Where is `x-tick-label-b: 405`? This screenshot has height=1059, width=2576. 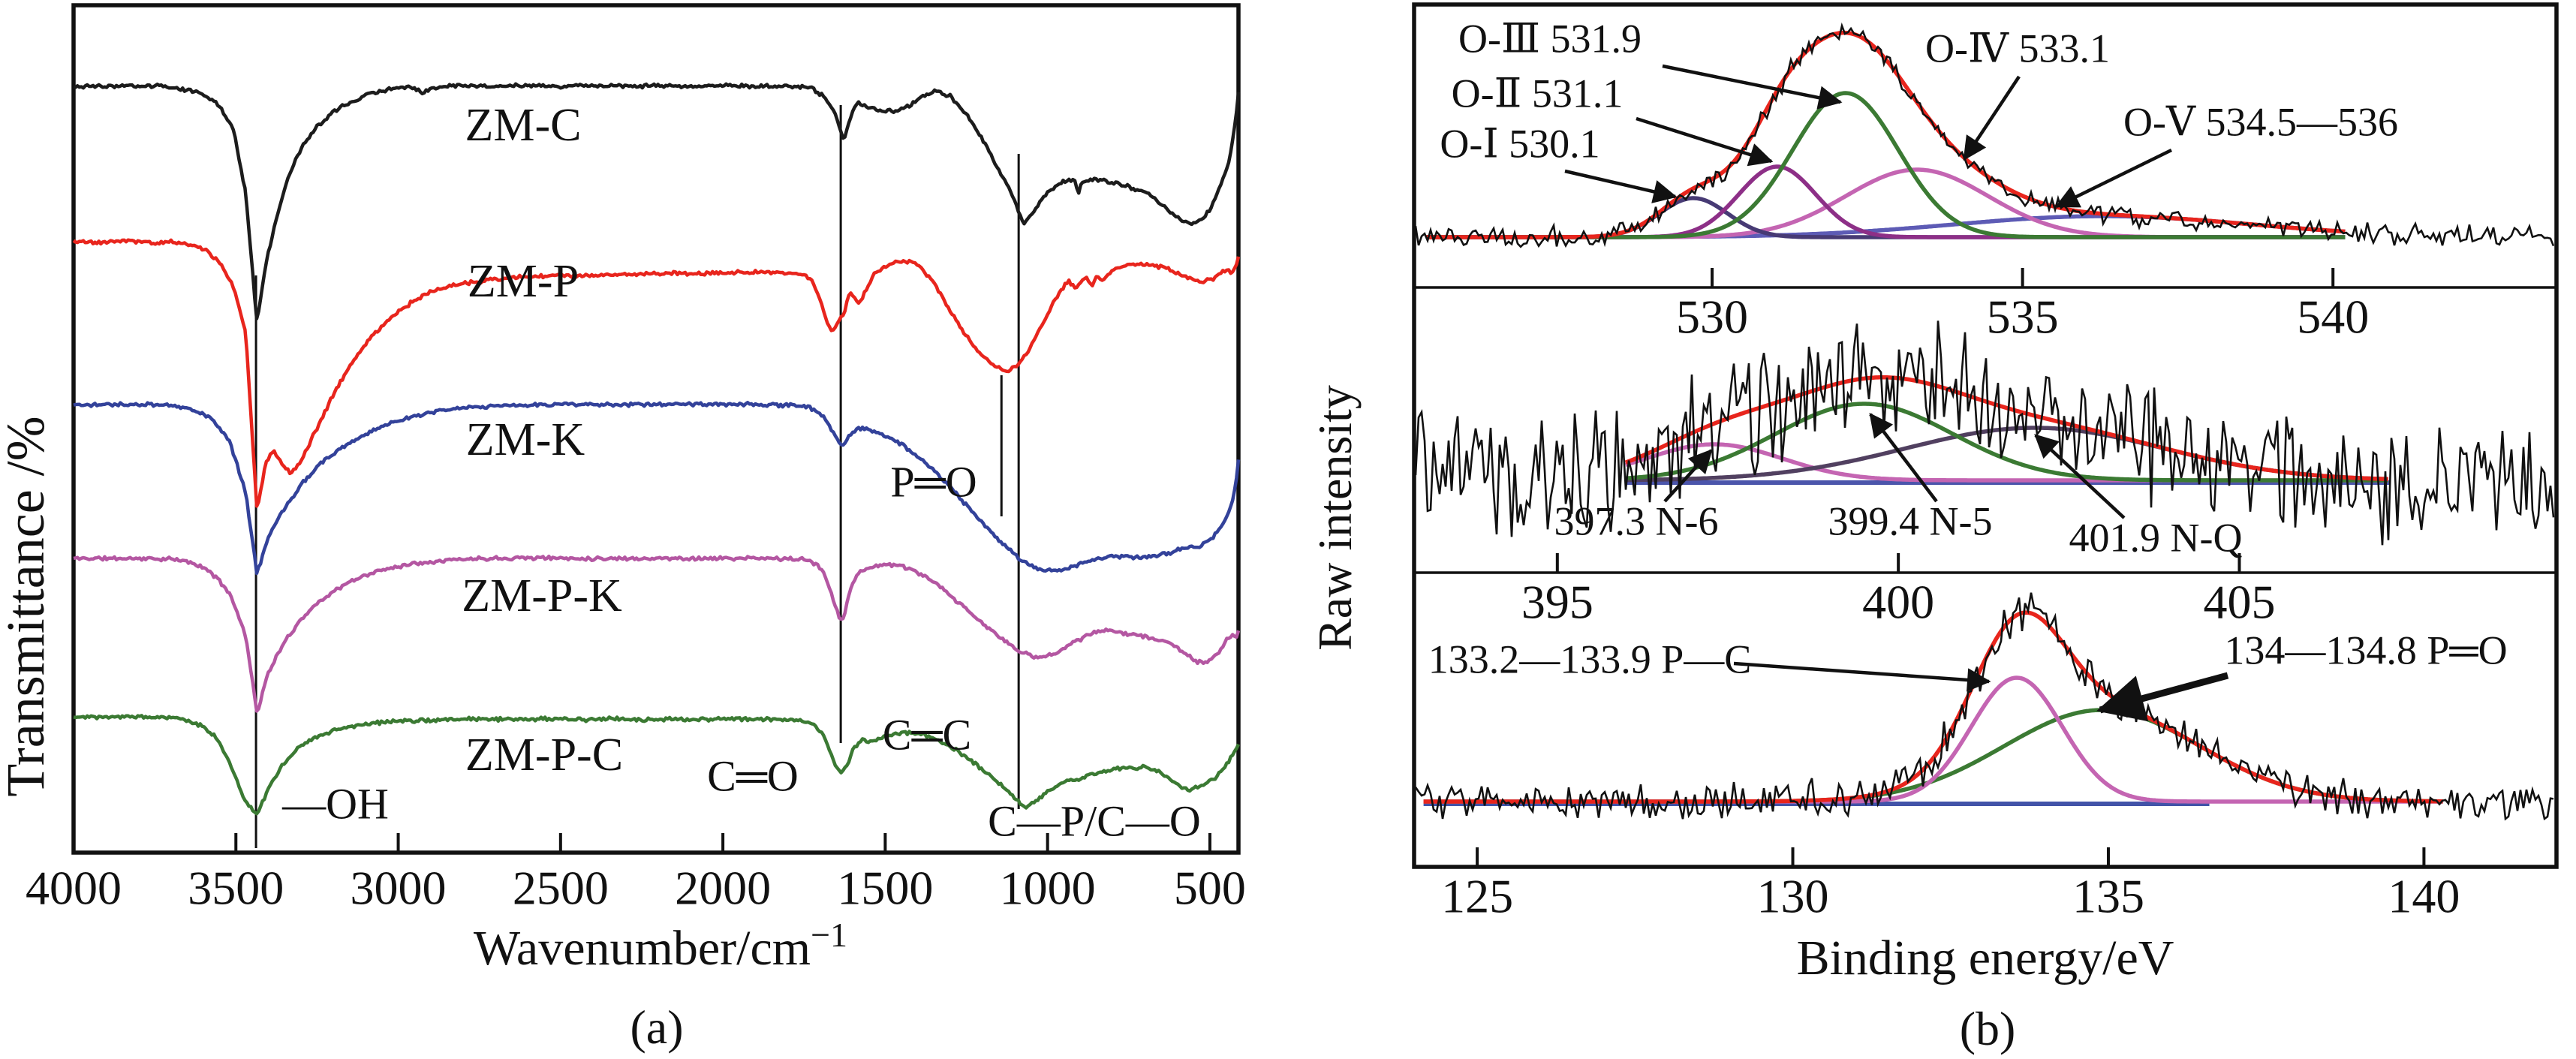
x-tick-label-b: 405 is located at coordinates (2239, 602).